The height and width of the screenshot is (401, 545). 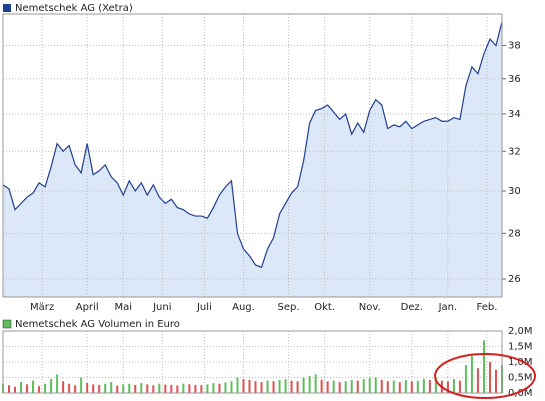 I want to click on y-tick-label: 32, so click(x=514, y=151).